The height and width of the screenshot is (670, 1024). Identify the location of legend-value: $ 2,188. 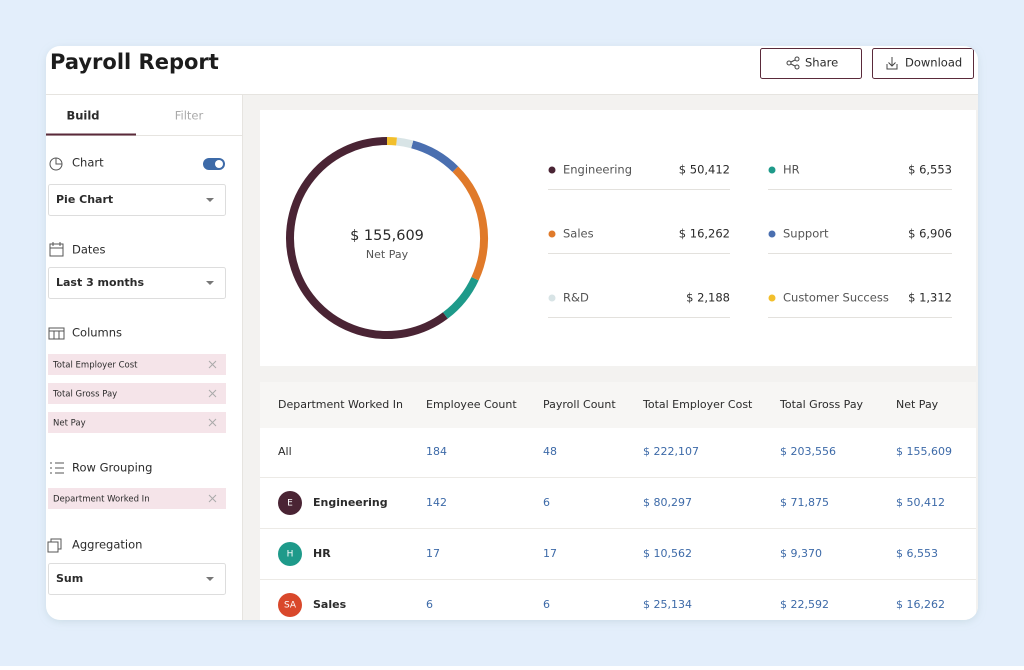
(708, 298).